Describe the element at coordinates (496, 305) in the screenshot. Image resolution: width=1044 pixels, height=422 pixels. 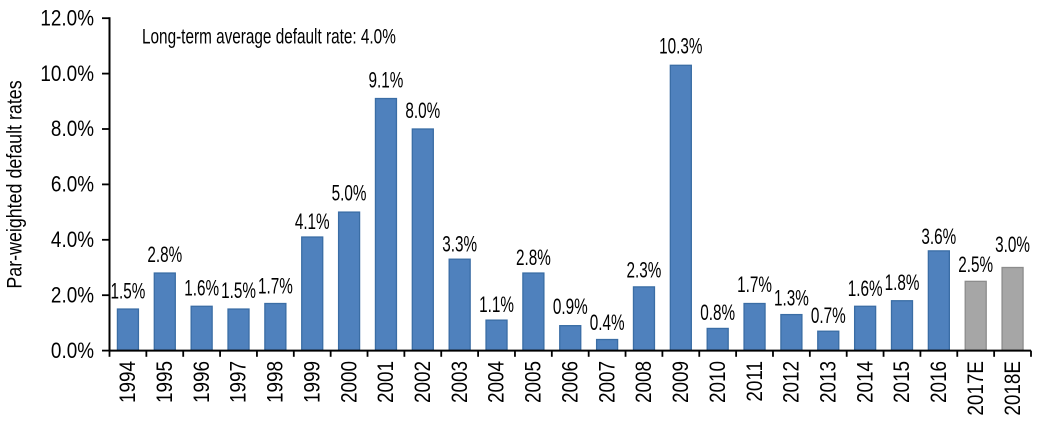
I see `svg-text: 1.1%` at that location.